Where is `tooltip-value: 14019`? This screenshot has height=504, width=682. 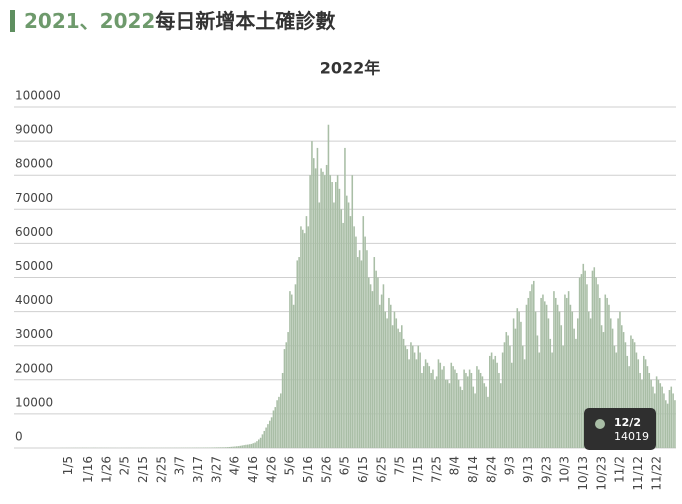 tooltip-value: 14019 is located at coordinates (631, 436).